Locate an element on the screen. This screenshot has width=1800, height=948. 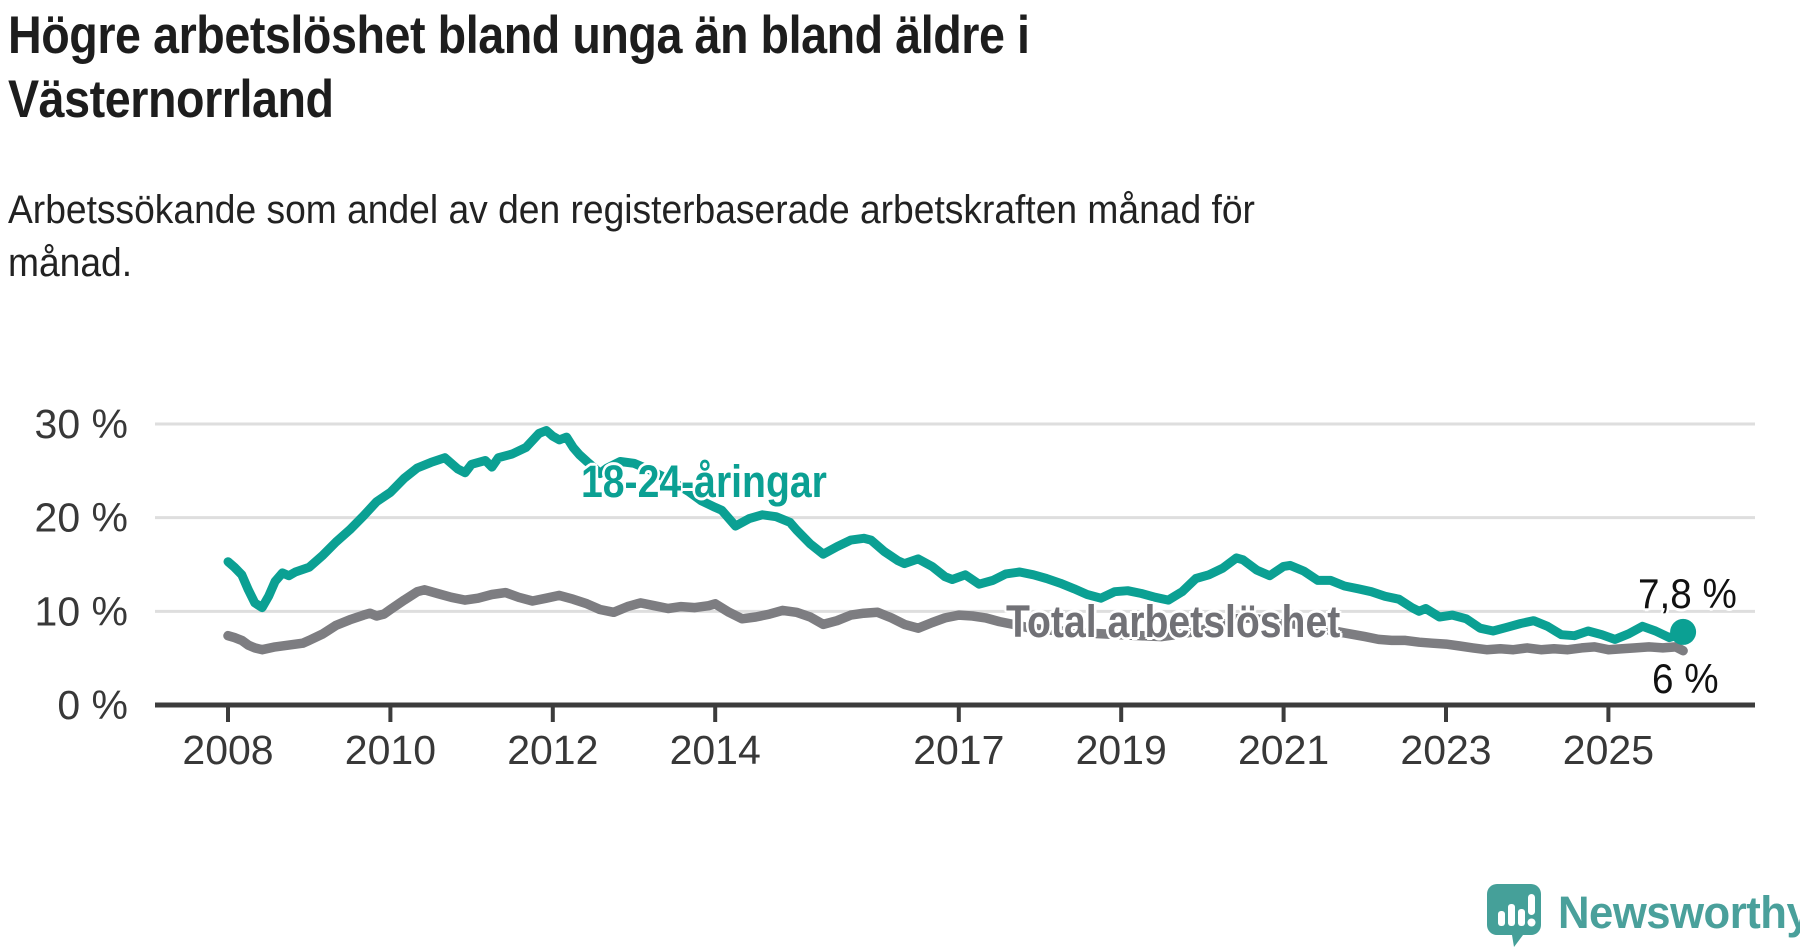
y-tick-label-20: 20 % is located at coordinates (81, 518).